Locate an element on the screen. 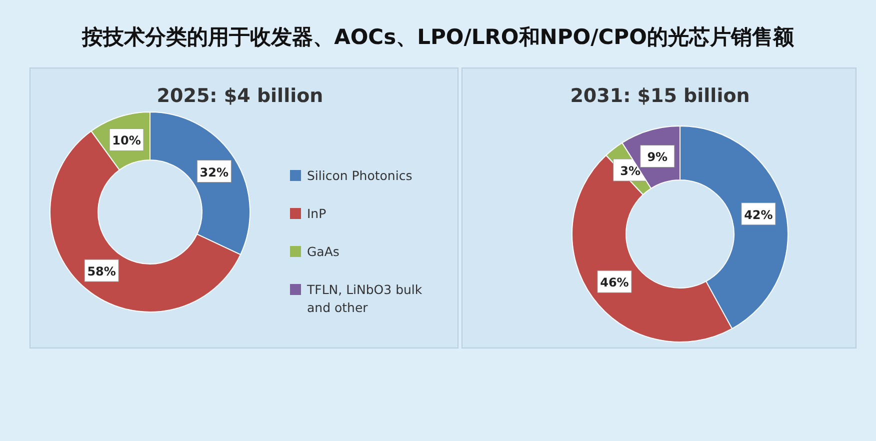  legend-label: Silicon Photonics is located at coordinates (359, 175).